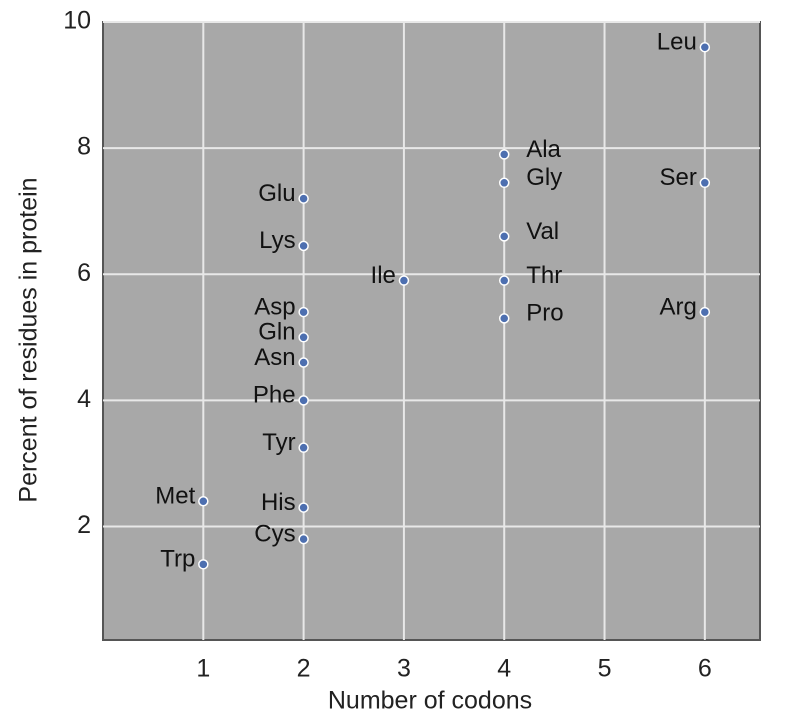 The height and width of the screenshot is (728, 785). I want to click on point-label: Tyr, so click(278, 442).